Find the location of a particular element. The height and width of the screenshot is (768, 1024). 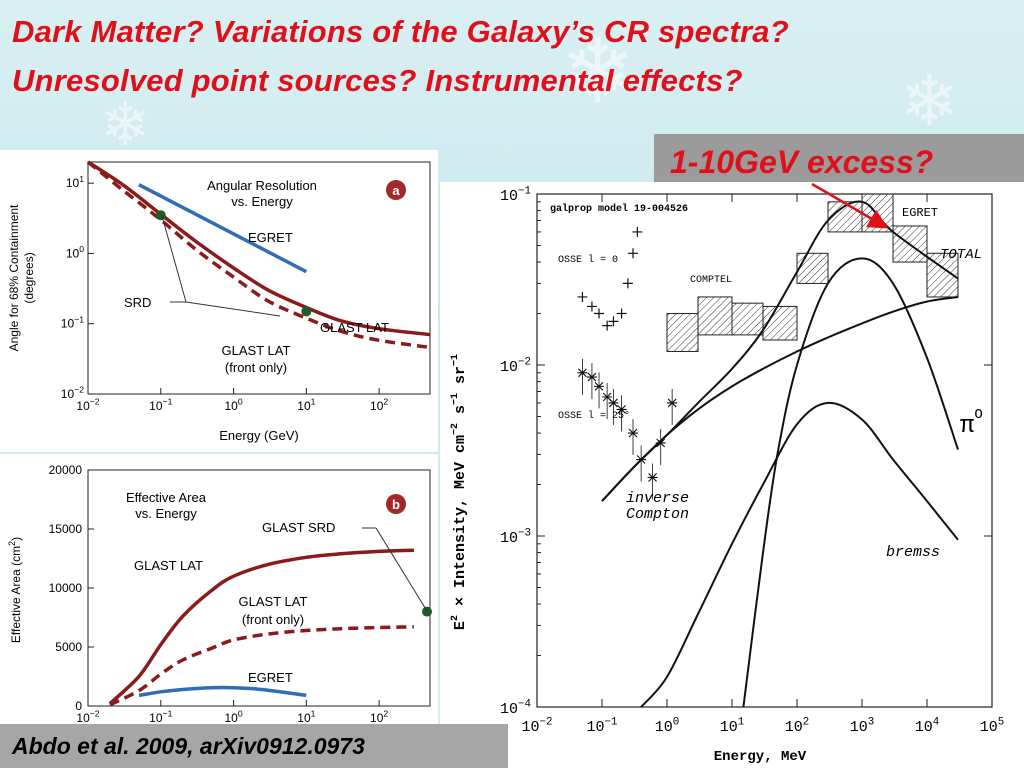

inverse-compton-label: inverse is located at coordinates (657, 498).